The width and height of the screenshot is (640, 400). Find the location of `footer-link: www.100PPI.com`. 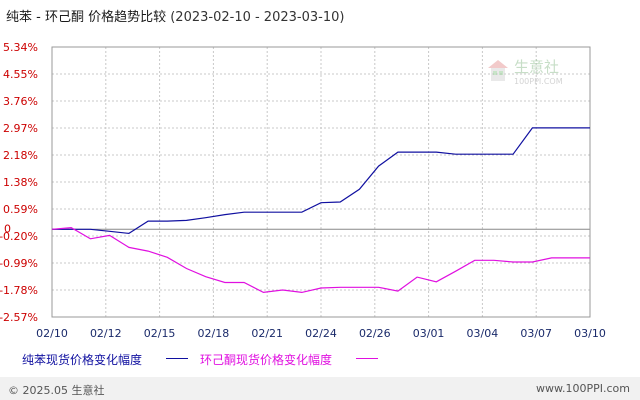

footer-link: www.100PPI.com is located at coordinates (583, 388).